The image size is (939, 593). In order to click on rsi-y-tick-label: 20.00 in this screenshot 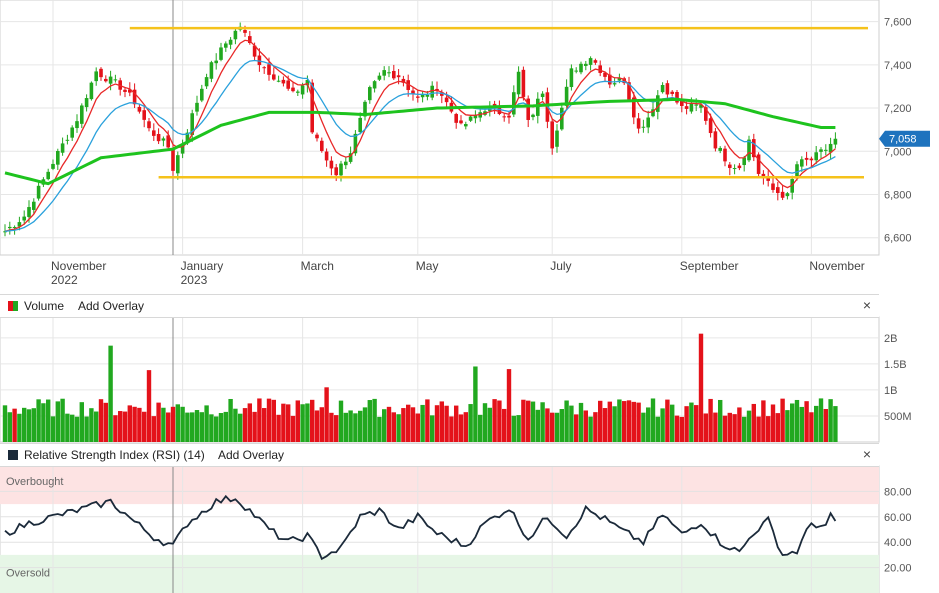, I will do `click(898, 569)`.